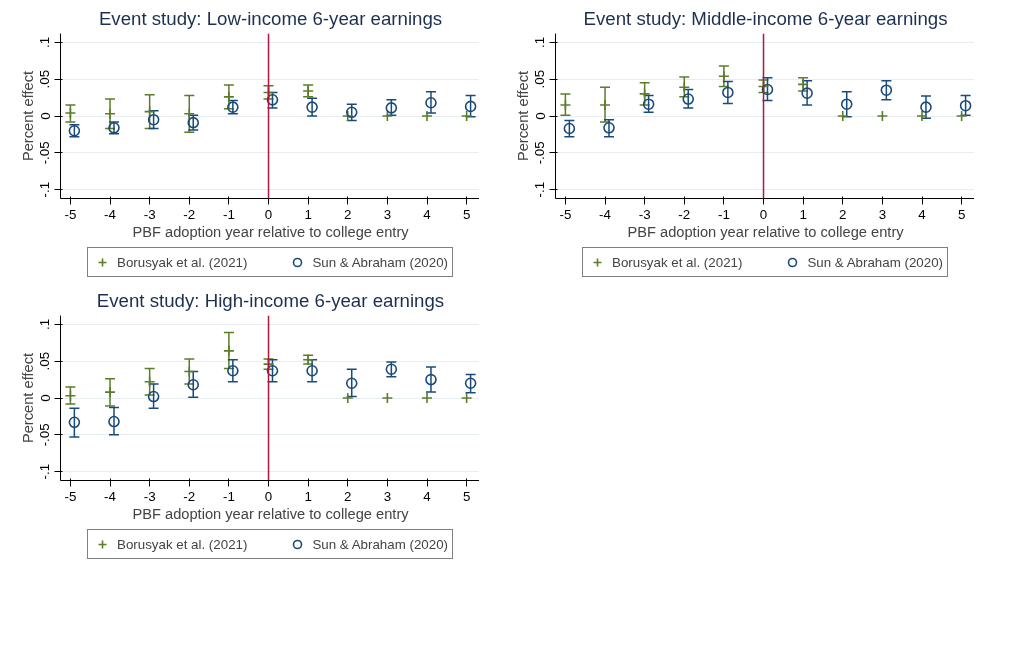  What do you see at coordinates (270, 18) in the screenshot?
I see `chart-title: Event study: Low-income 6-year earnings` at bounding box center [270, 18].